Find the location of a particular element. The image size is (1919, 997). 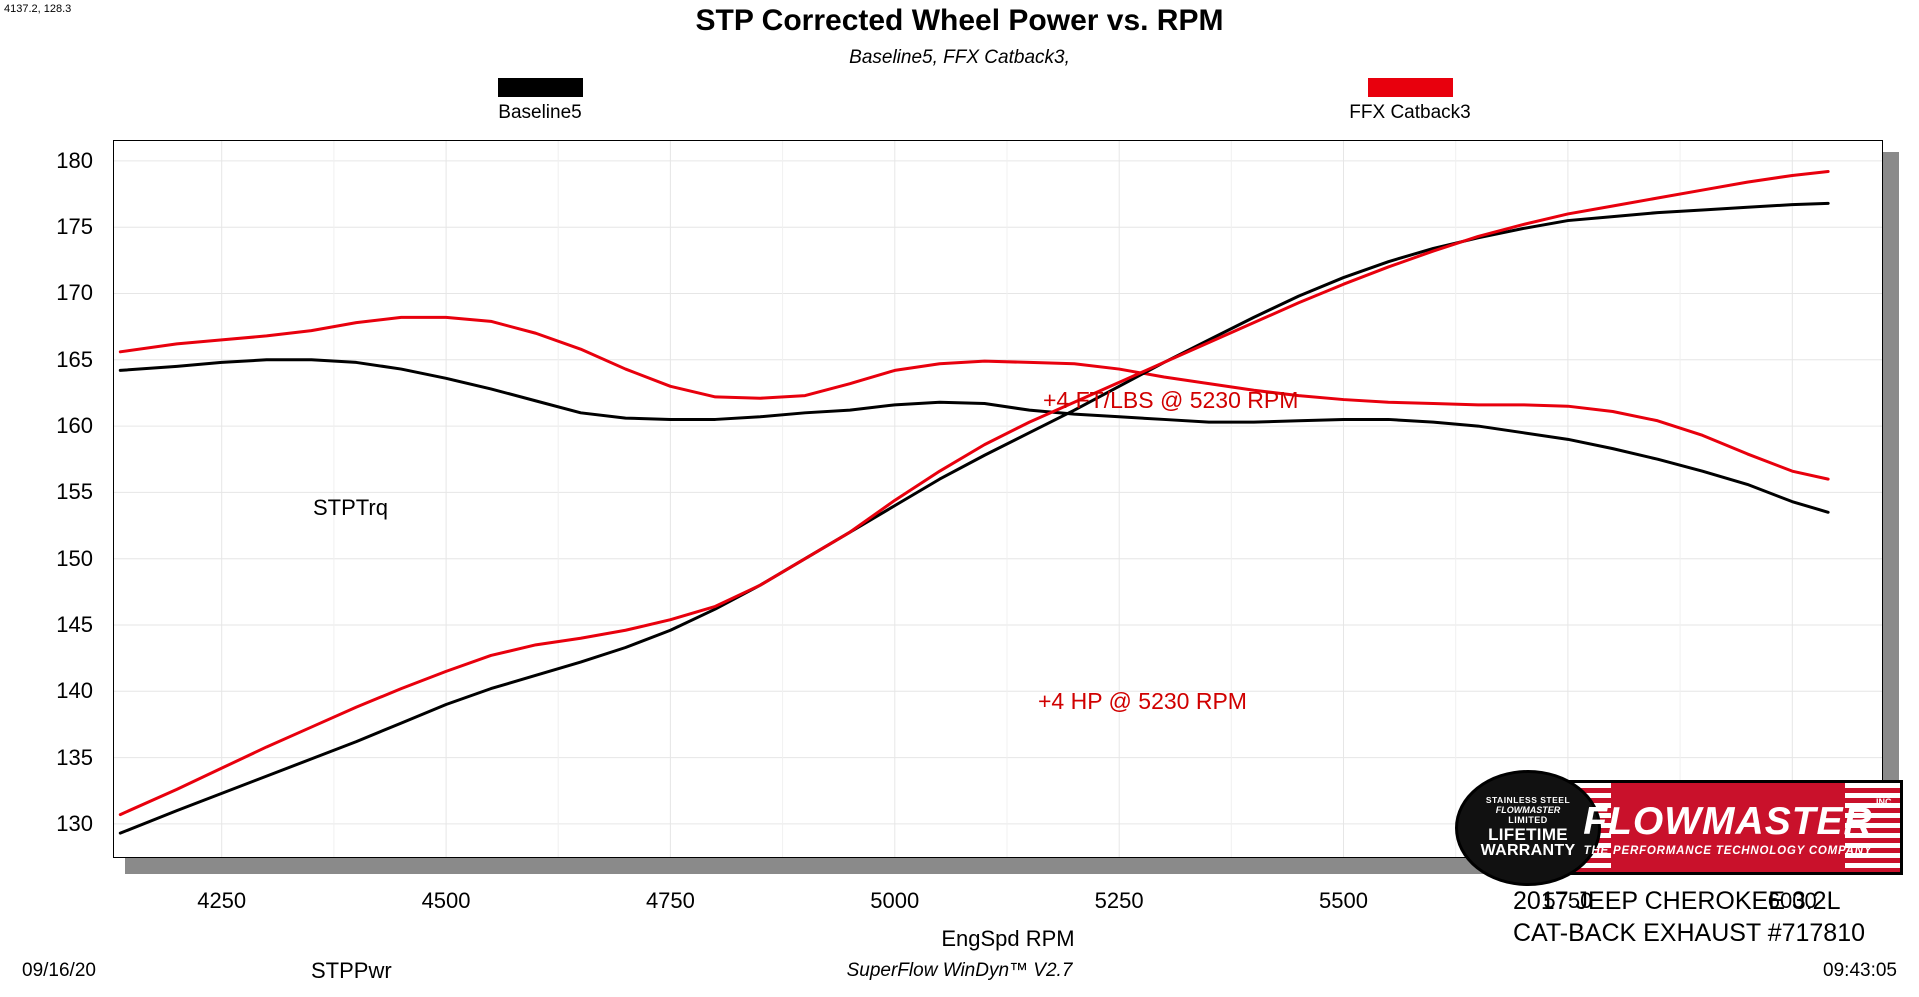

y-tick-label: 145 is located at coordinates (74, 624).